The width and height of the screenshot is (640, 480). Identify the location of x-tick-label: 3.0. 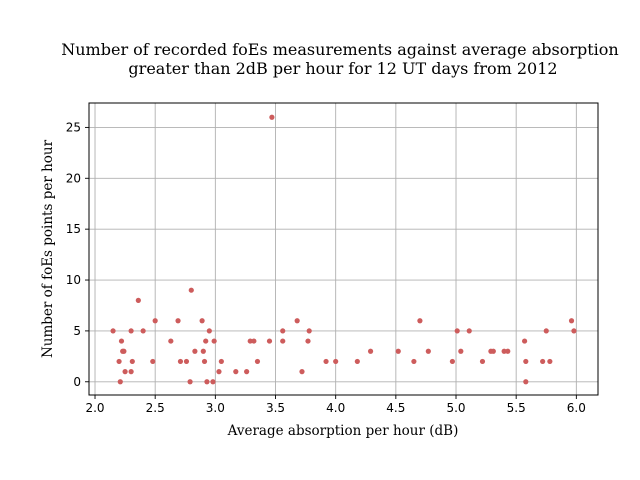
(215, 408).